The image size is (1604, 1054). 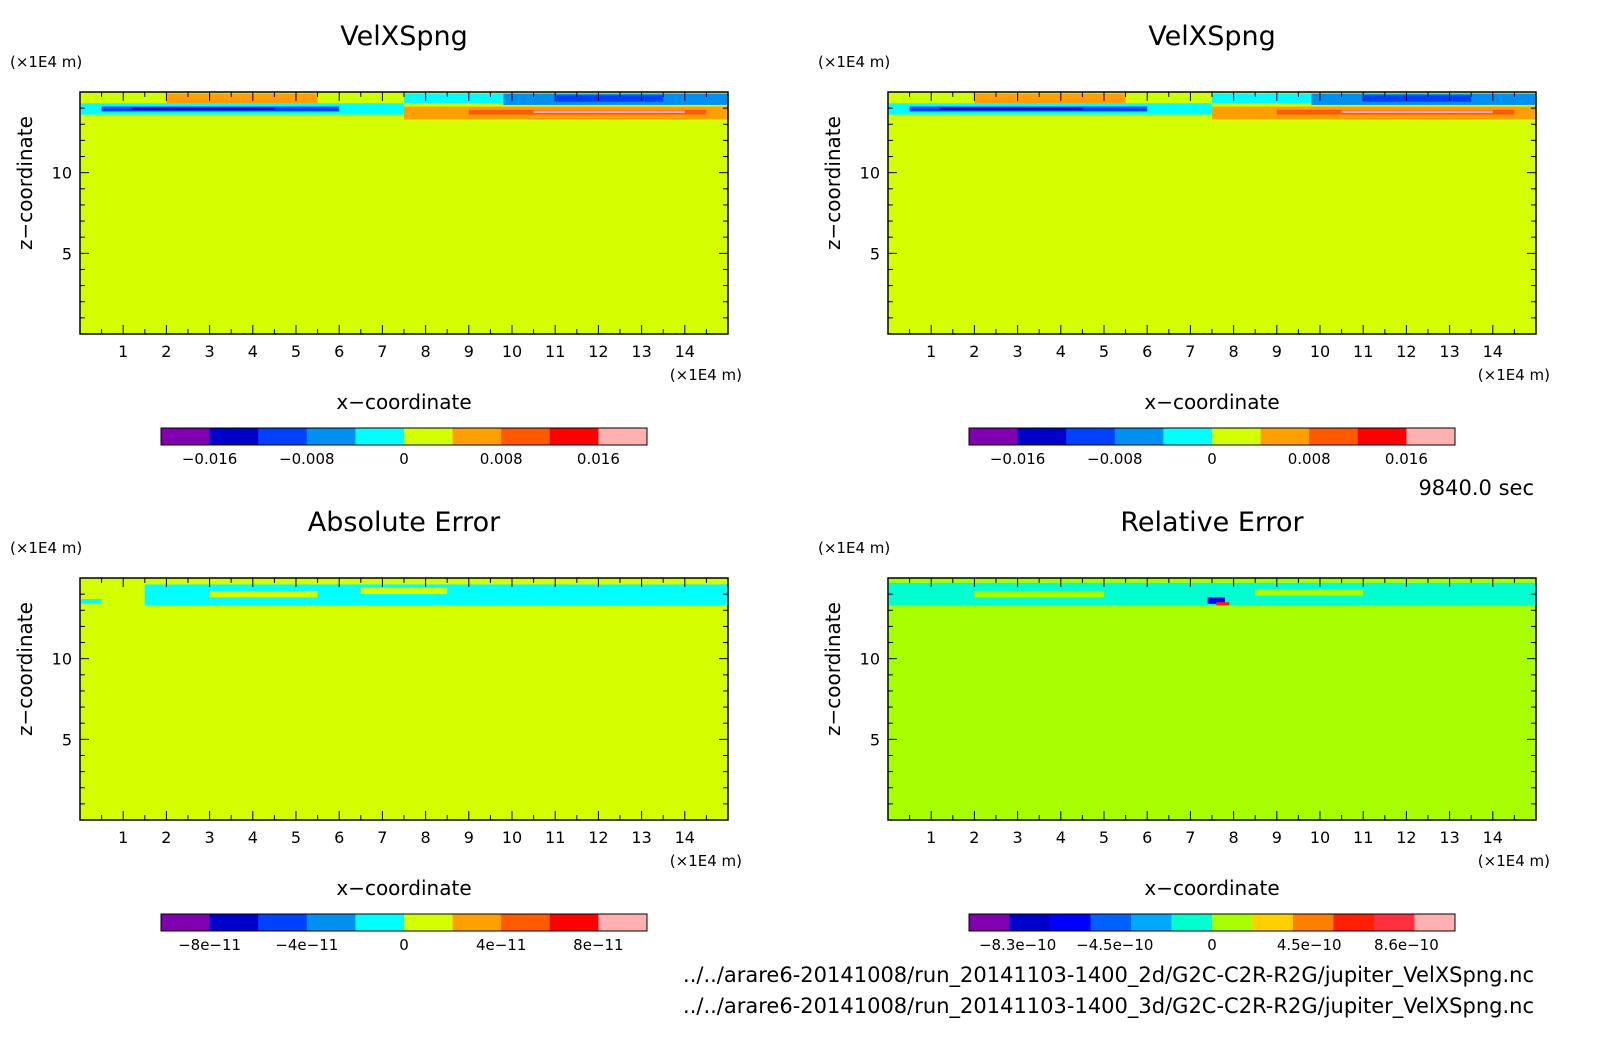 What do you see at coordinates (1406, 945) in the screenshot?
I see `colorbar-tick-label: 8.6e−10` at bounding box center [1406, 945].